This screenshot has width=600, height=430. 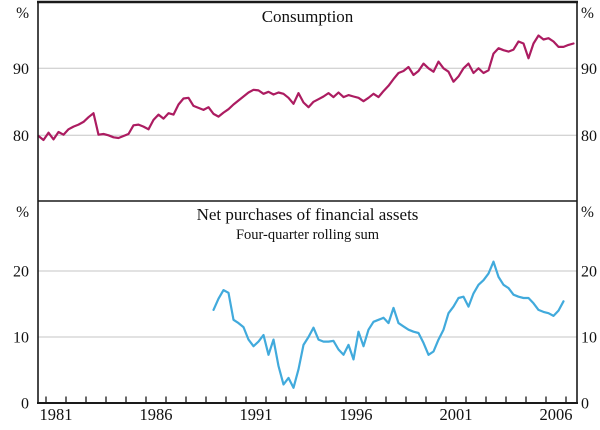 What do you see at coordinates (256, 414) in the screenshot?
I see `x-tick-label-1991: 1991` at bounding box center [256, 414].